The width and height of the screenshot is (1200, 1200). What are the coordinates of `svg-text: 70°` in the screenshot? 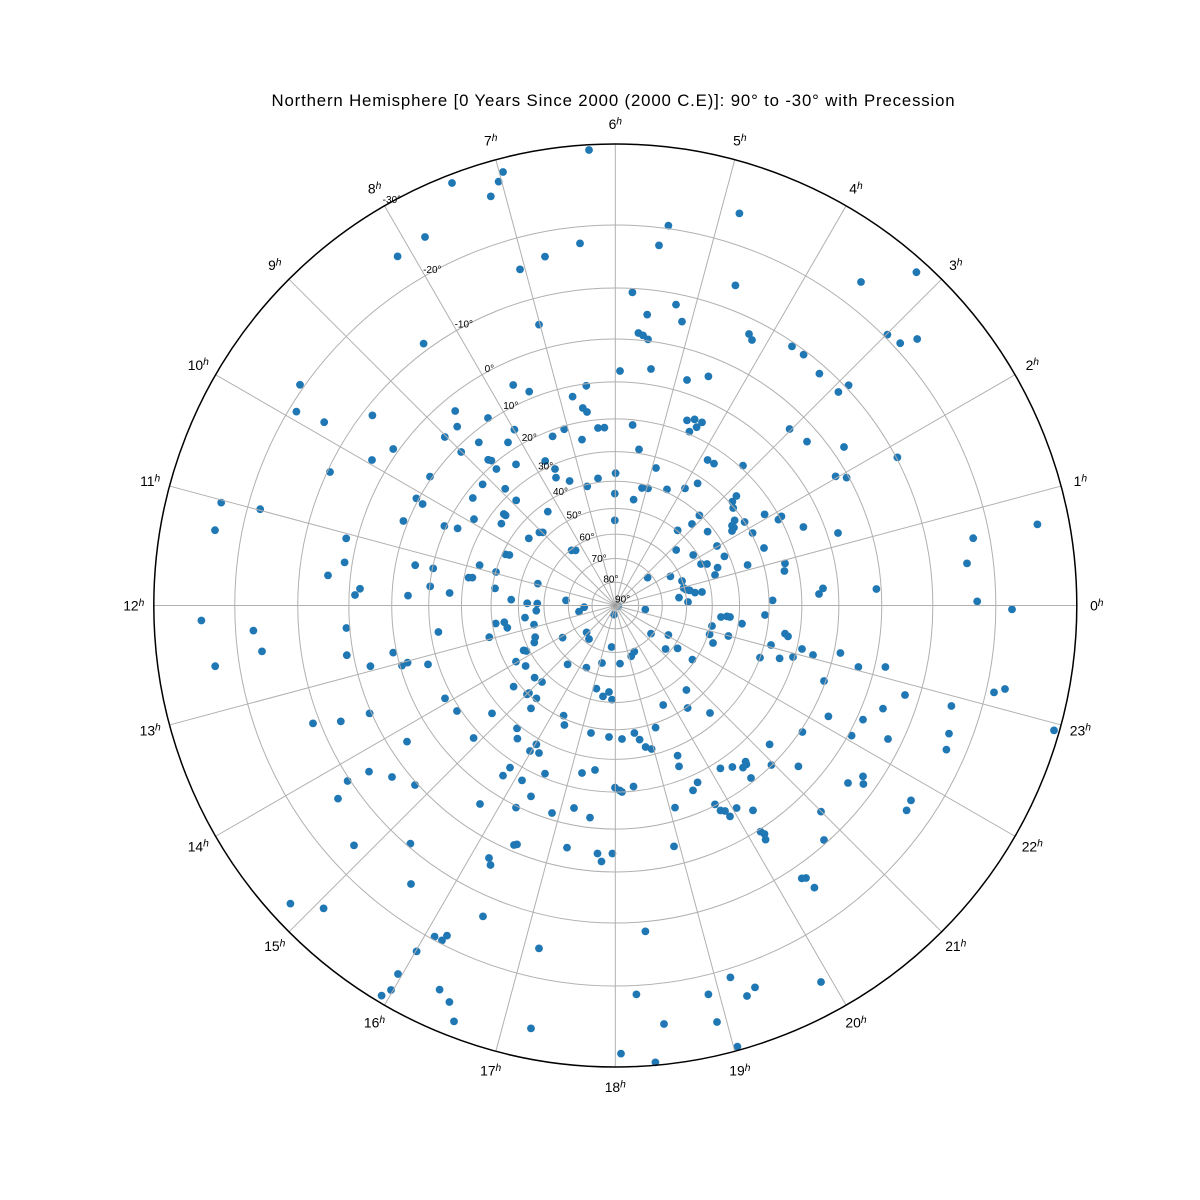 It's located at (599, 559).